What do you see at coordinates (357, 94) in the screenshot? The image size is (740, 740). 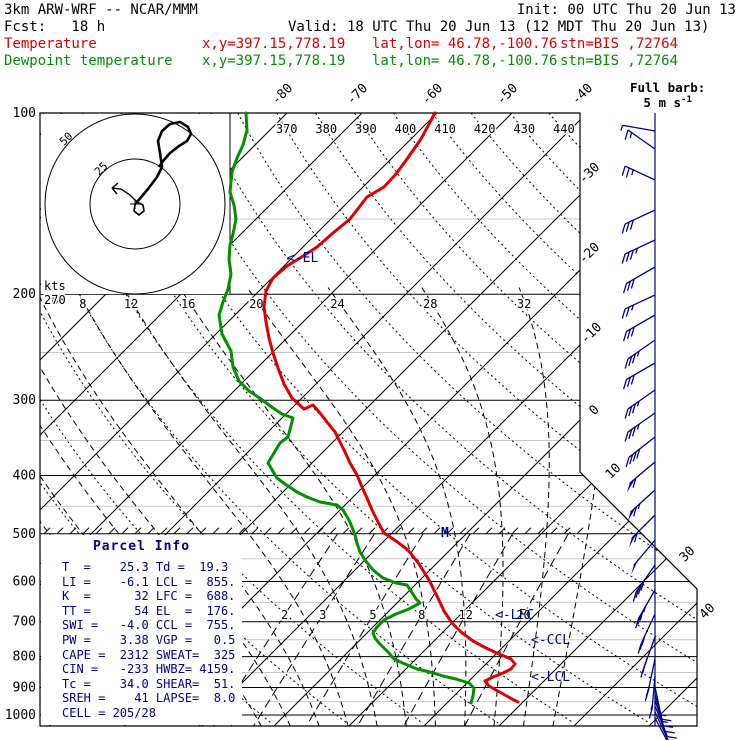 I see `isotherm-top-label--70: -70` at bounding box center [357, 94].